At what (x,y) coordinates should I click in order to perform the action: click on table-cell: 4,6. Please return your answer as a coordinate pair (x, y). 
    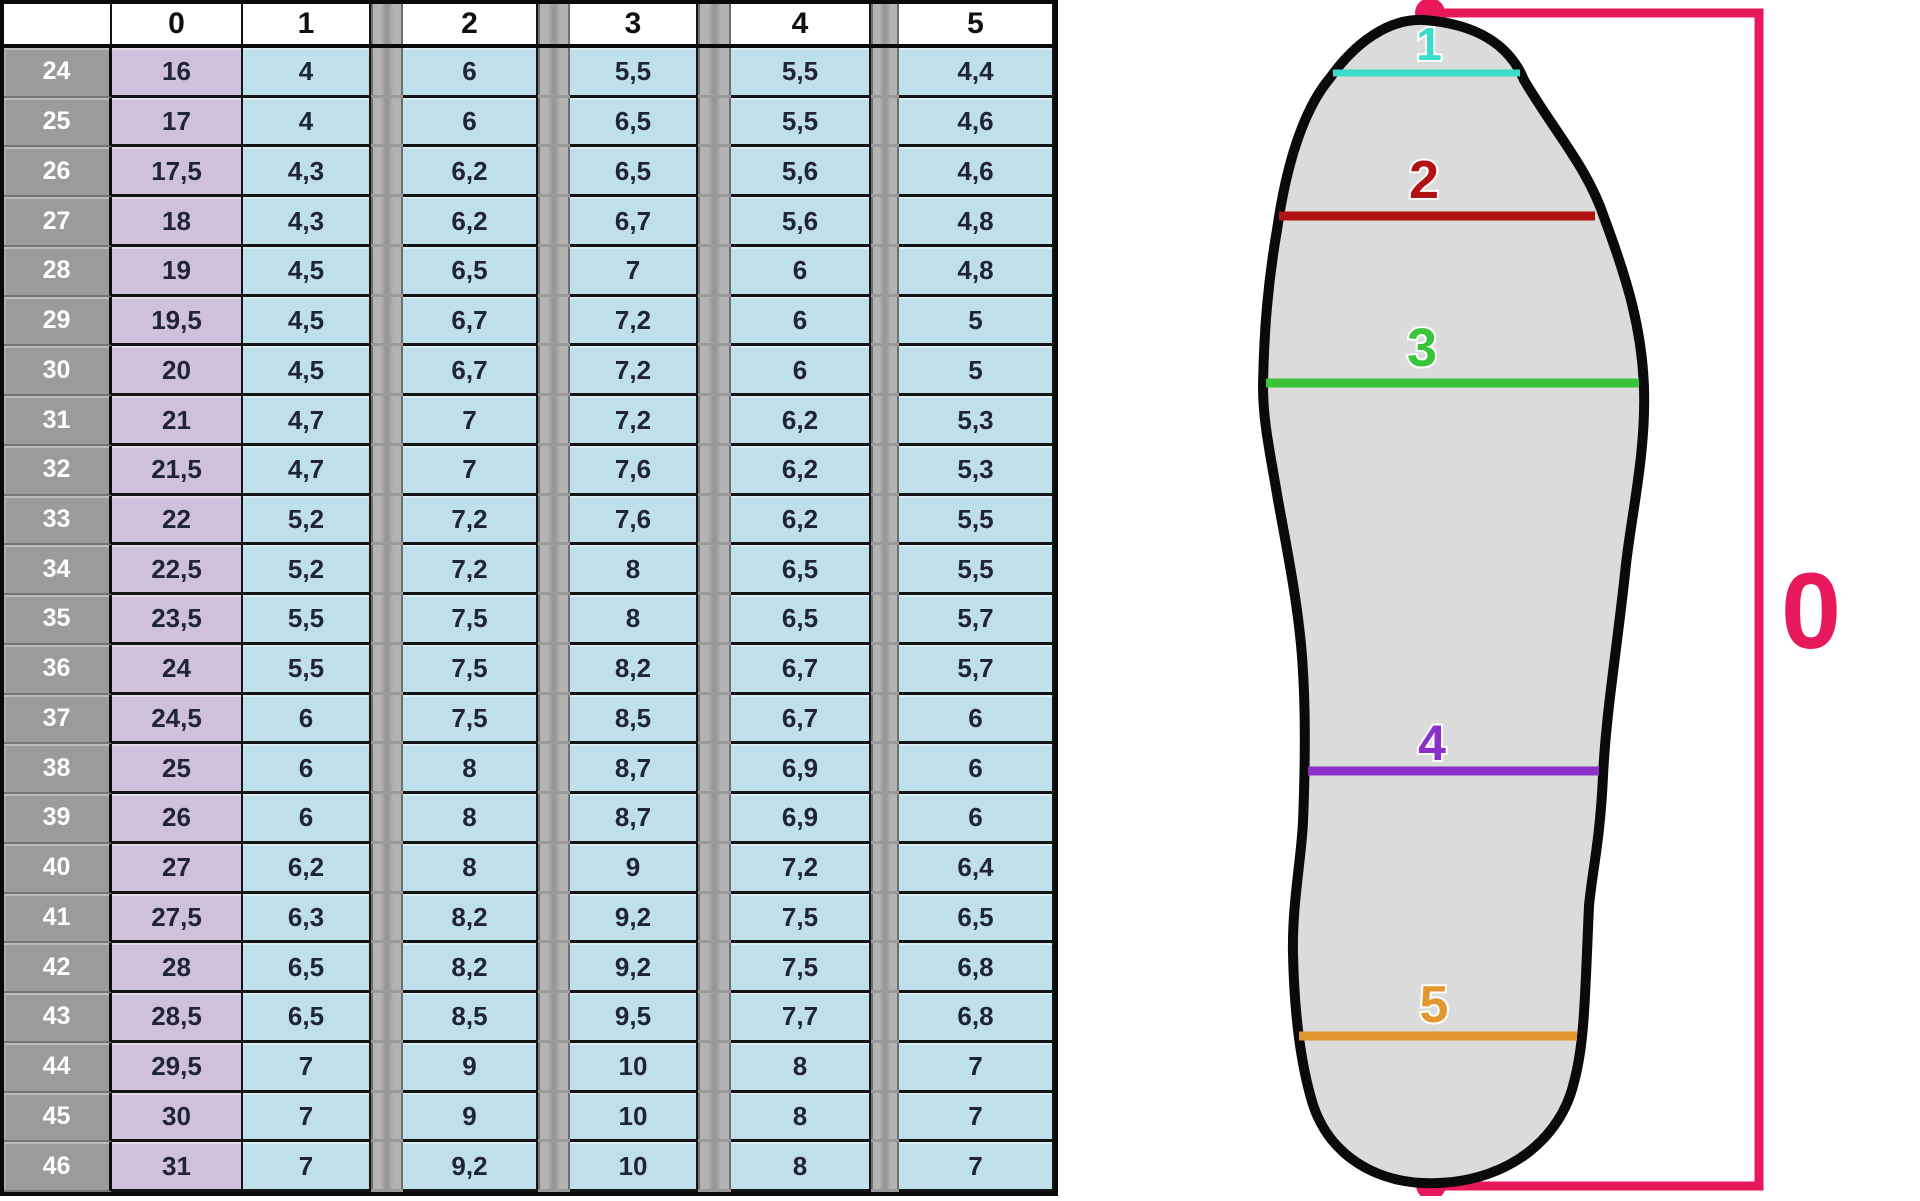
    Looking at the image, I should click on (976, 122).